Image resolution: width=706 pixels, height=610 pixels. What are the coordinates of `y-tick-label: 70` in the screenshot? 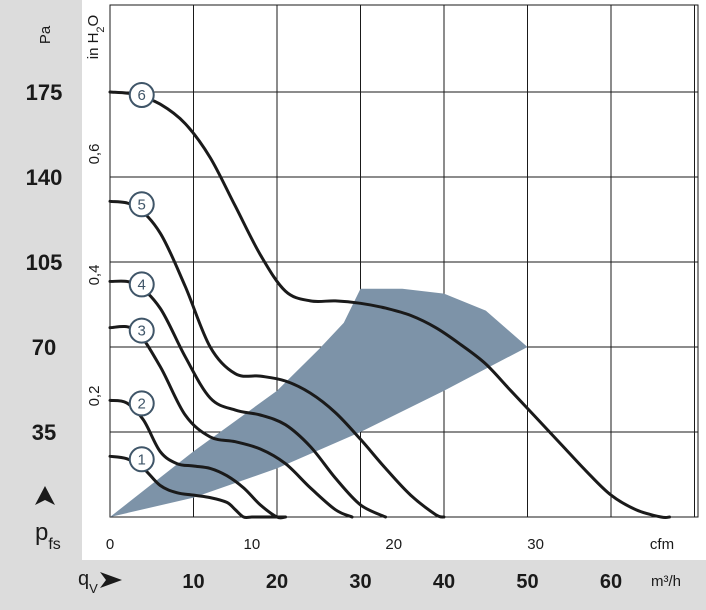 It's located at (44, 347).